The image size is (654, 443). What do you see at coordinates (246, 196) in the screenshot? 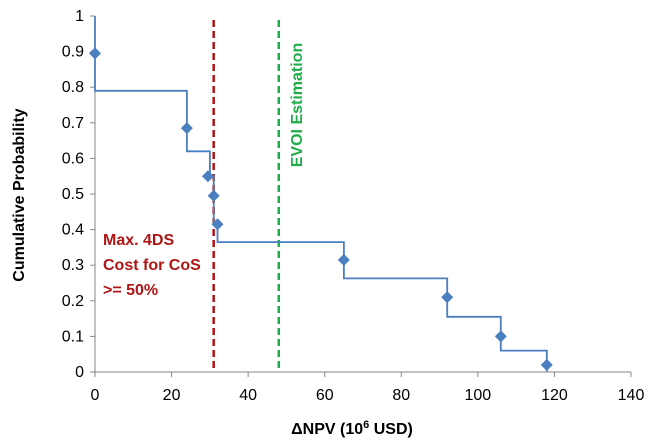
I see `vertical-lines` at bounding box center [246, 196].